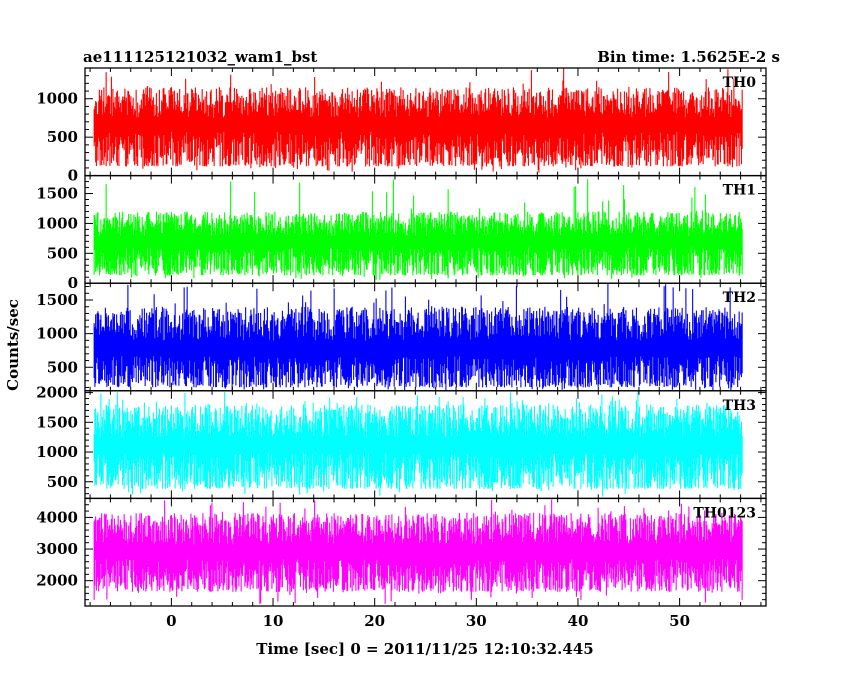  Describe the element at coordinates (418, 120) in the screenshot. I see `series-th0-line` at that location.